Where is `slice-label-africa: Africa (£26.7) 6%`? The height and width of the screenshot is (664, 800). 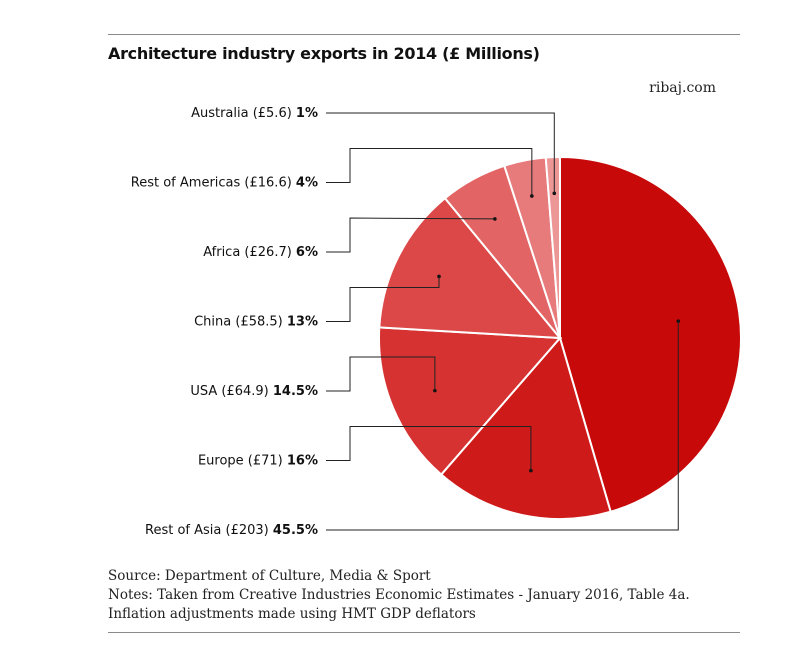
slice-label-africa: Africa (£26.7) 6% is located at coordinates (260, 252).